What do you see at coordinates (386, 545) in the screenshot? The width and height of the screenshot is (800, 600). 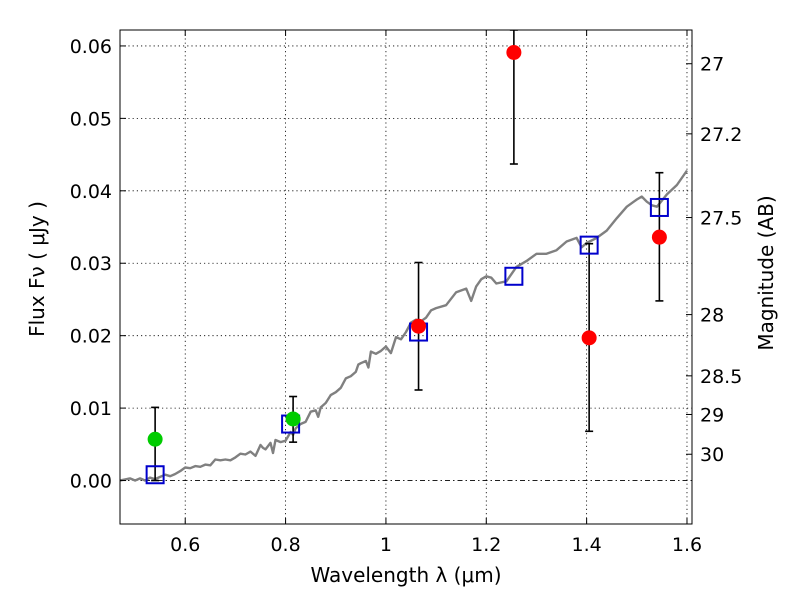 I see `x-tick-label: 1` at bounding box center [386, 545].